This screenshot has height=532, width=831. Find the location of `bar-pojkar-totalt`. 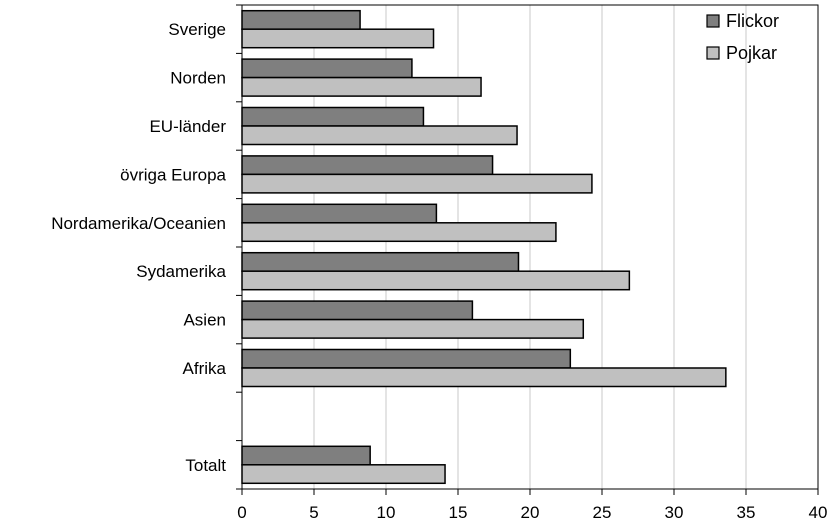

bar-pojkar-totalt is located at coordinates (343, 474).